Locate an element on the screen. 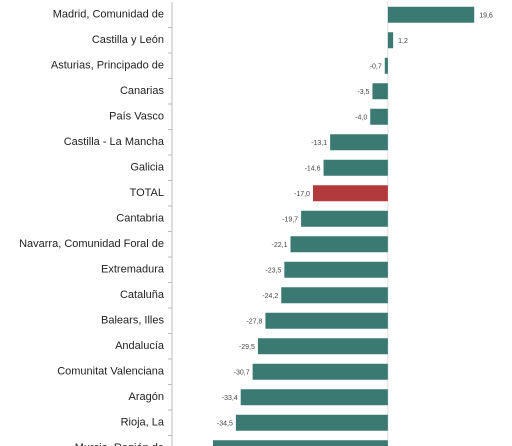 This screenshot has height=446, width=512. category-label: Comunitat Valenciana is located at coordinates (111, 372).